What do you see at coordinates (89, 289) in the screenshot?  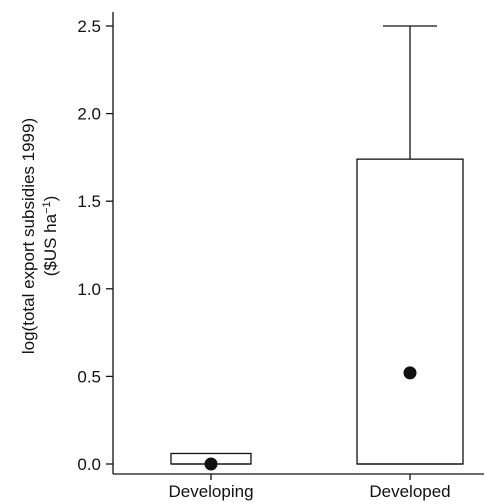 I see `y-tick-label: 1.0` at bounding box center [89, 289].